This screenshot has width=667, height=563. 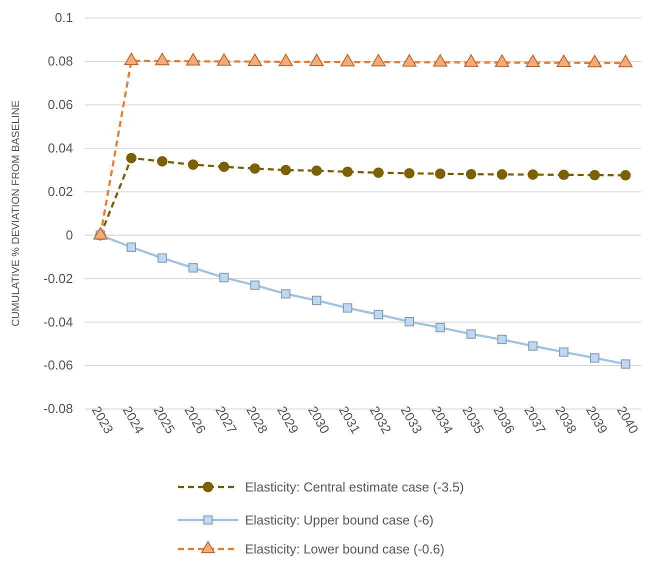 I want to click on y-tick-label: -0.06, so click(x=58, y=365).